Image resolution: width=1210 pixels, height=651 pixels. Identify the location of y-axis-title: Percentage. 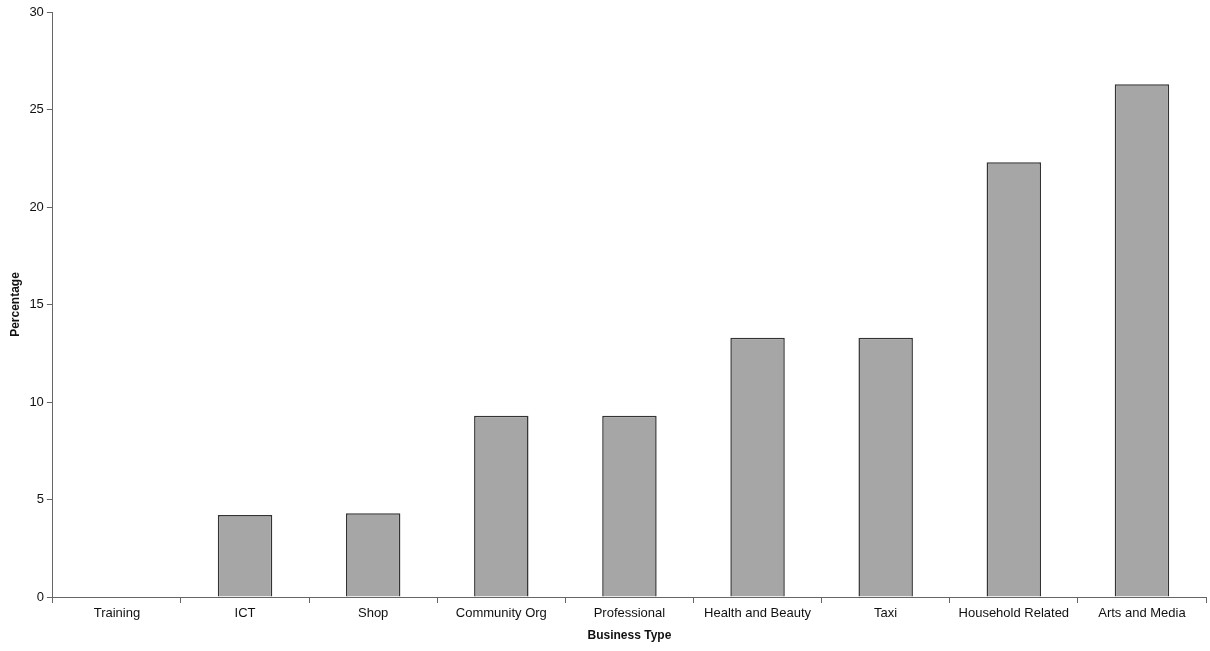
(14, 304).